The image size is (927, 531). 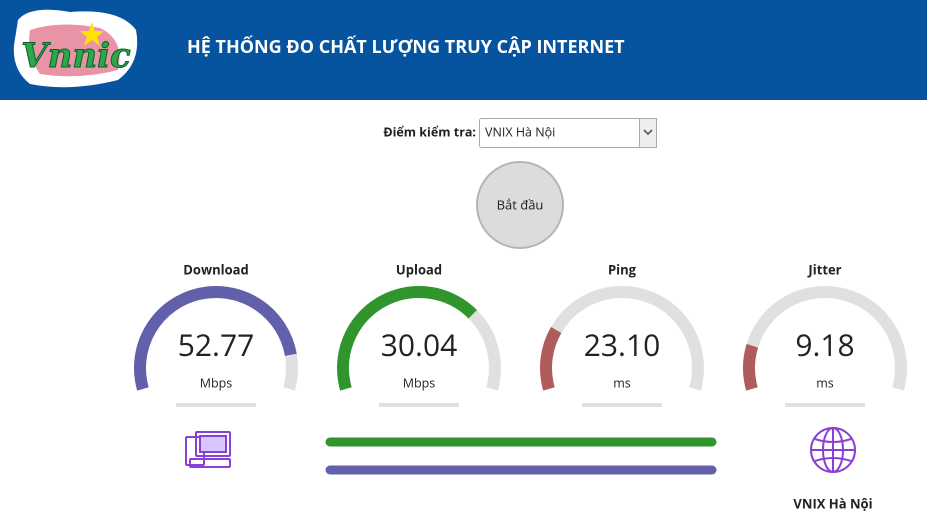 What do you see at coordinates (622, 269) in the screenshot?
I see `gauge-label: Ping` at bounding box center [622, 269].